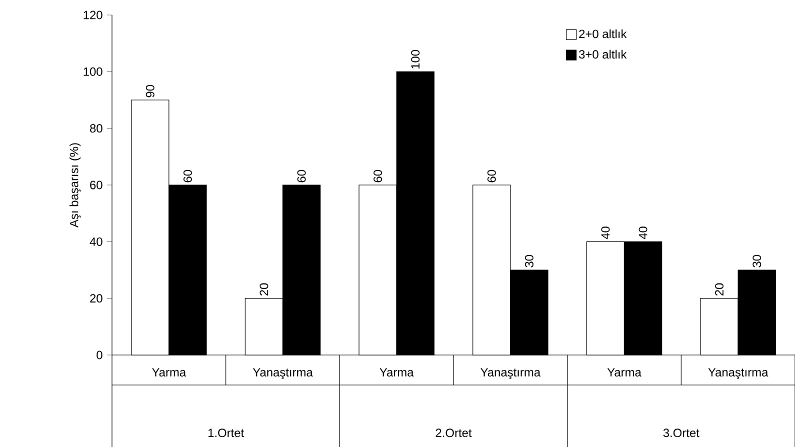 The image size is (795, 447). What do you see at coordinates (415, 59) in the screenshot?
I see `data-label: 100` at bounding box center [415, 59].